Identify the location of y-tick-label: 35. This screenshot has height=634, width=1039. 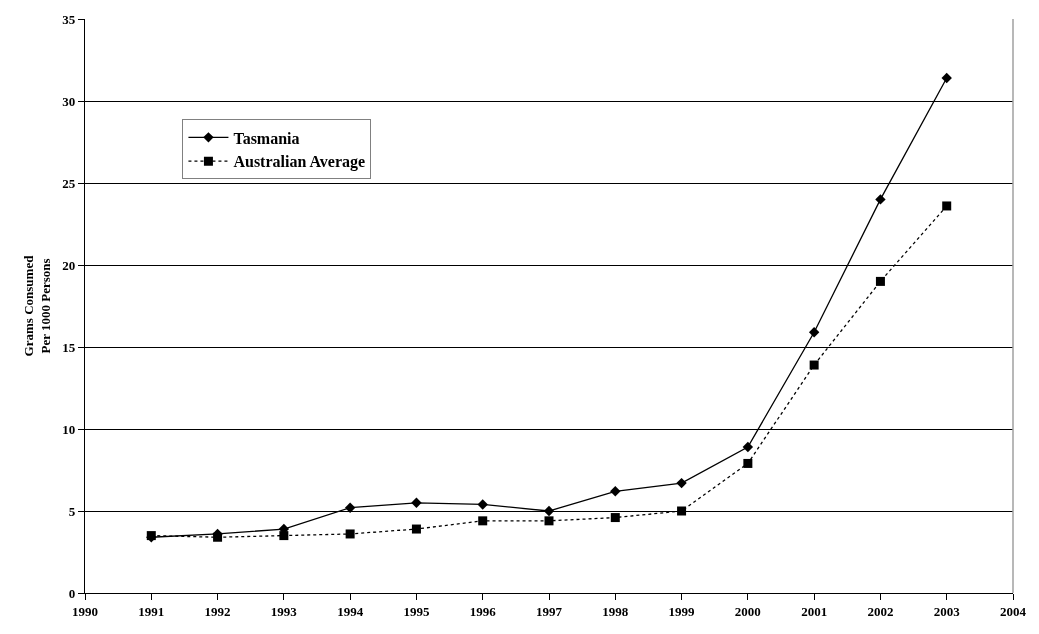
(69, 19).